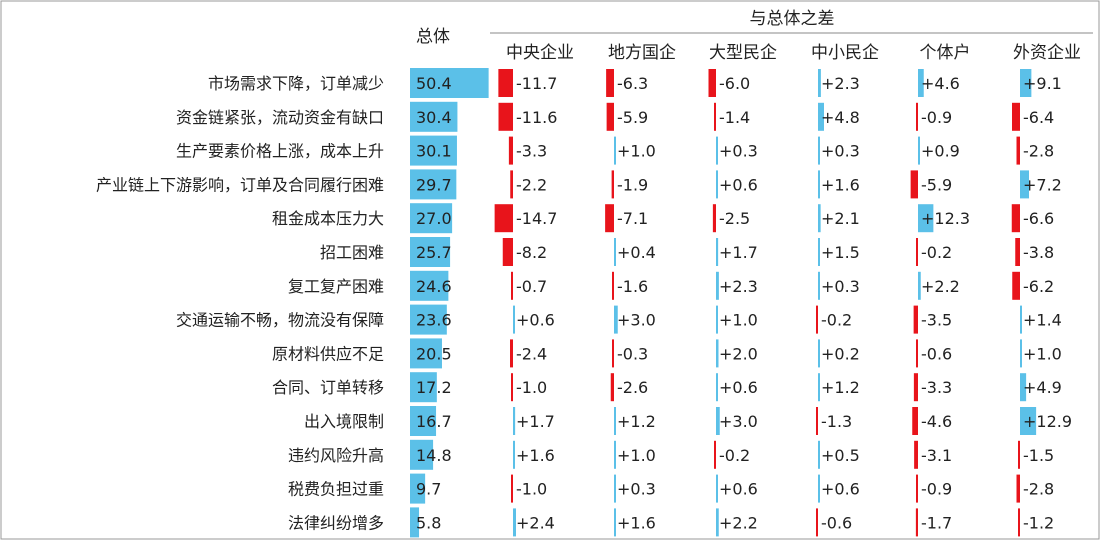 This screenshot has height=545, width=1100. I want to click on diff-group-header: 与总体之差, so click(792, 19).